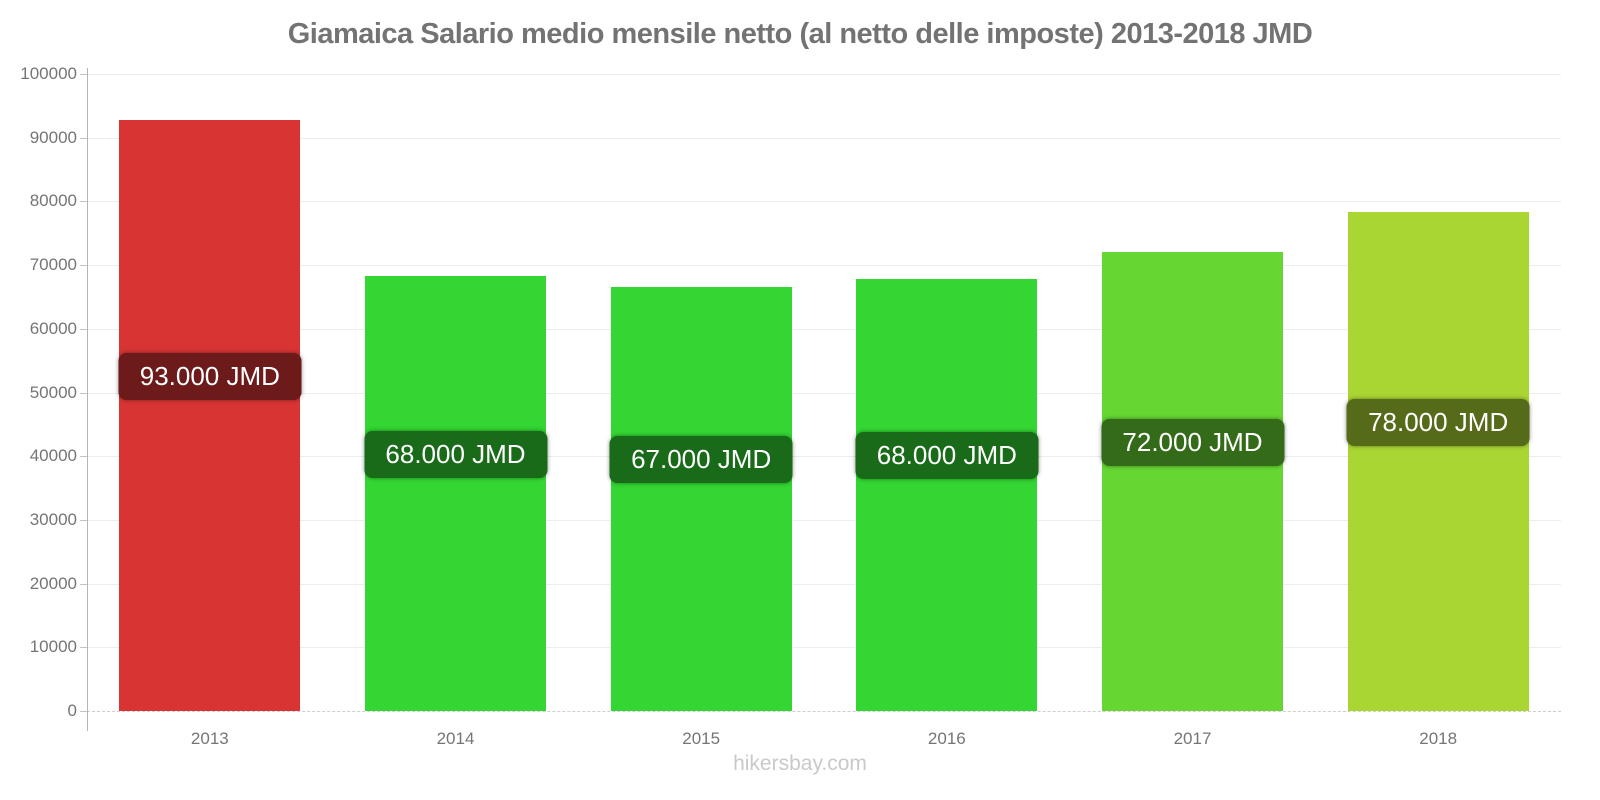  I want to click on bar-2014: 68.000 JMD, so click(455, 493).